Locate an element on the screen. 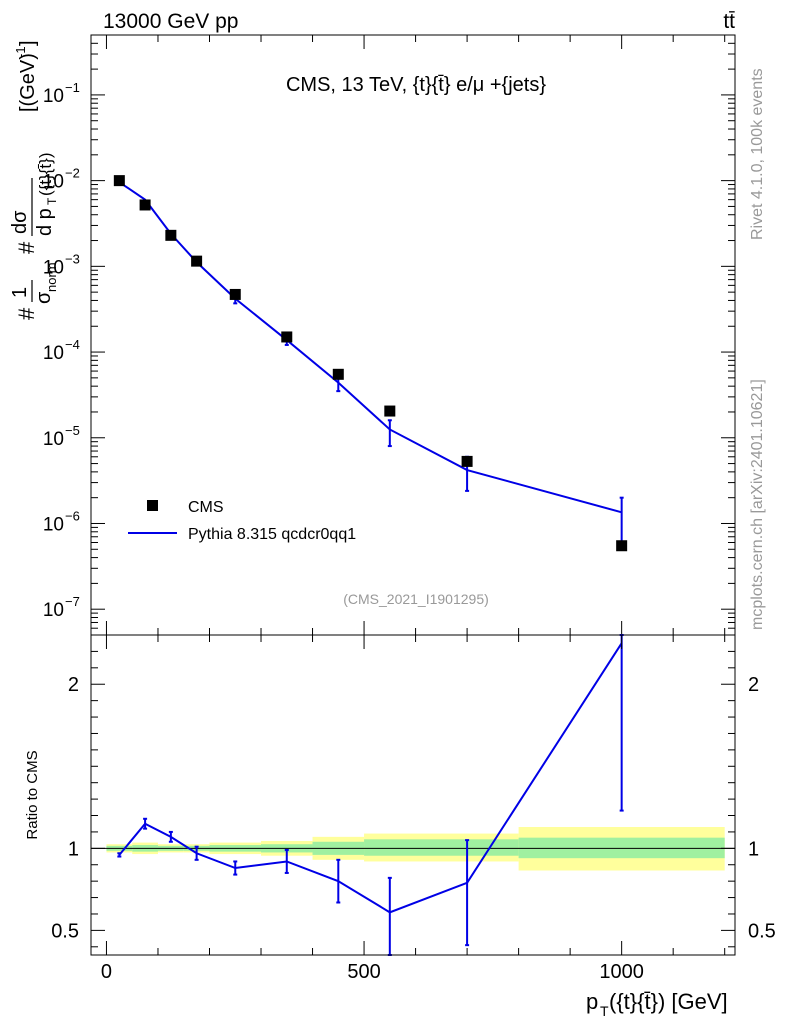 The width and height of the screenshot is (786, 1024). main-ytick-label-exp: −2 is located at coordinates (72, 173).